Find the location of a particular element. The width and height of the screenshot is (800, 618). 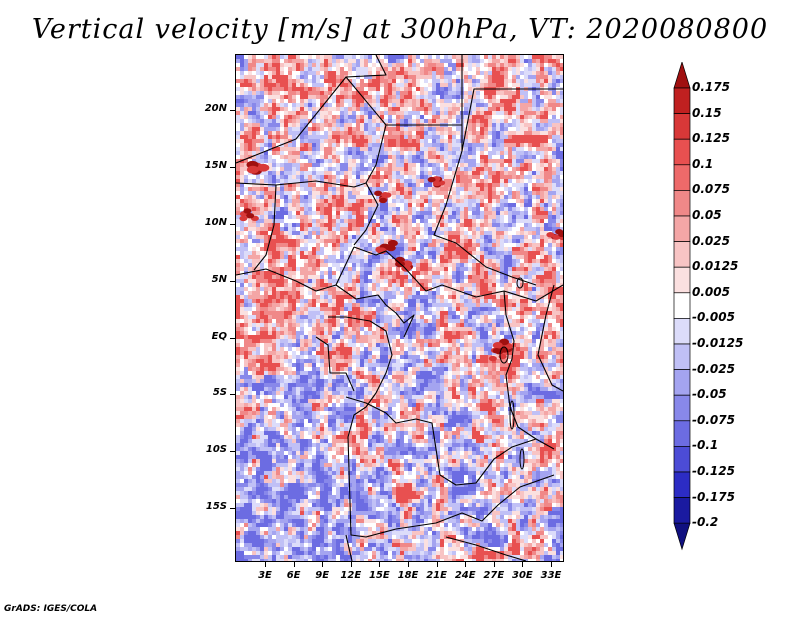

lon-label: 12E is located at coordinates (351, 575).